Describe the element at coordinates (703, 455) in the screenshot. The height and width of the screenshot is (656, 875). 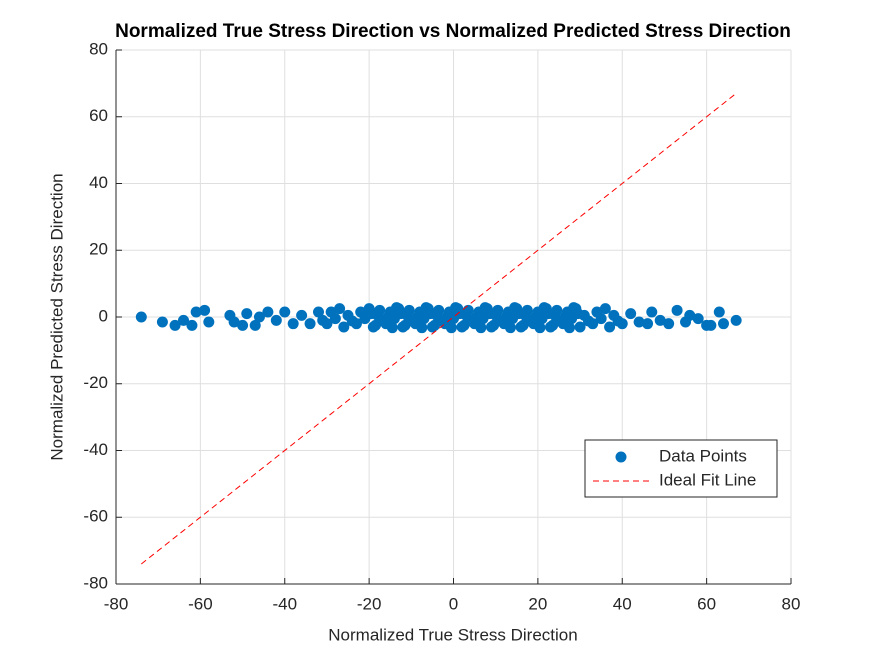
I see `legend-label: Data Points` at that location.